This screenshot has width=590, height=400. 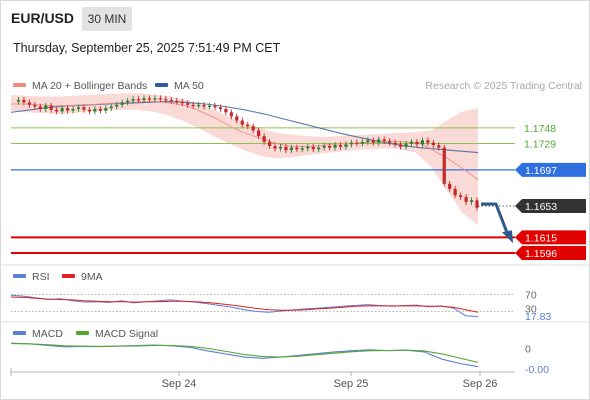 I want to click on symbol-title: EUR/USD, so click(x=43, y=18).